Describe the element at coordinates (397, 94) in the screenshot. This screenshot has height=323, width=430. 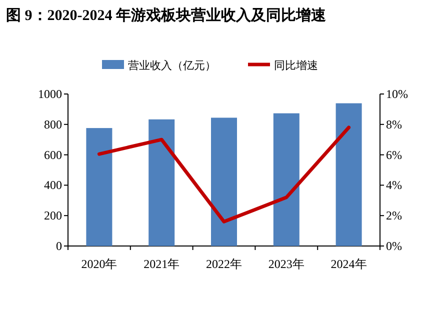
I see `y2-tick-label: 10%` at that location.